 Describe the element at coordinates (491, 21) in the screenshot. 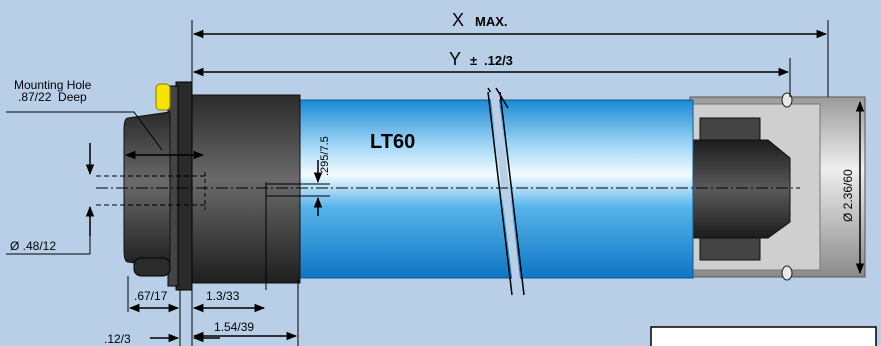

I see `x-suffix: MAX.` at that location.